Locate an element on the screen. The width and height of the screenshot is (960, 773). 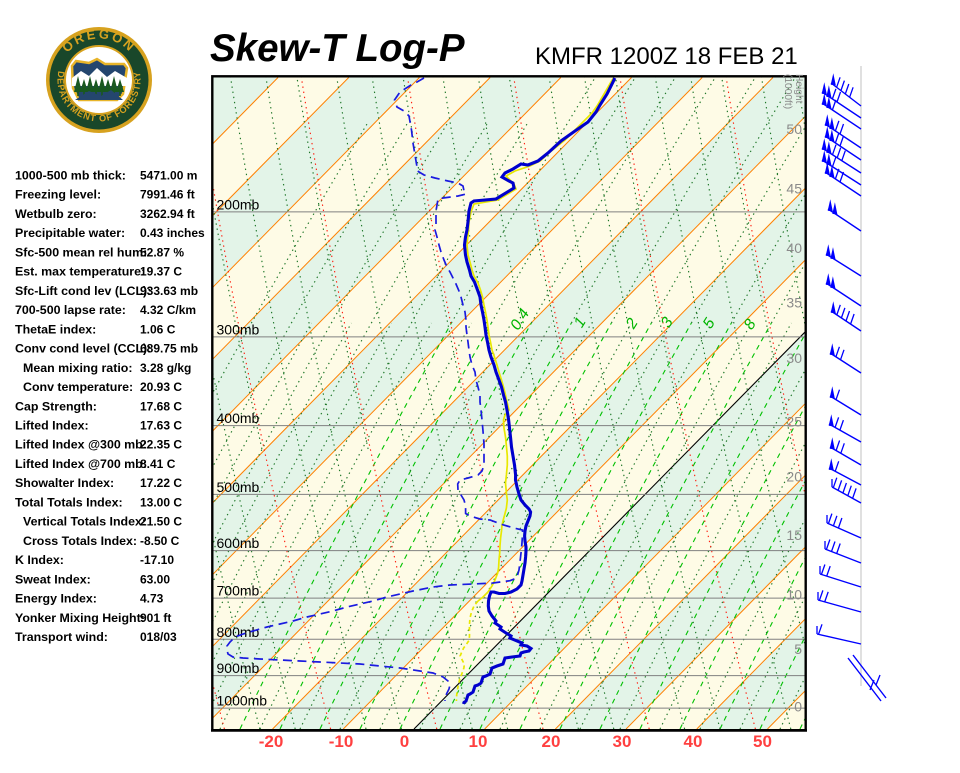
svg-text: Lifted Index: is located at coordinates (52, 426).